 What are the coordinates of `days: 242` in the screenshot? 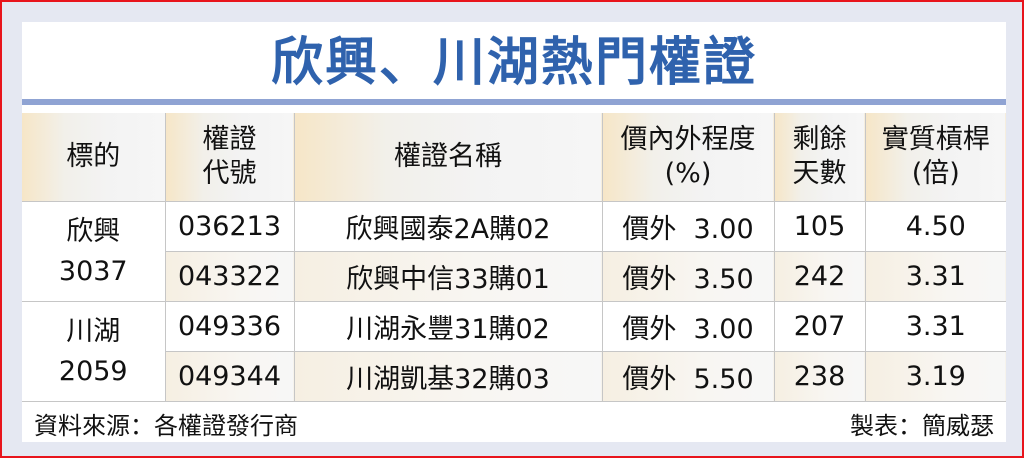 It's located at (819, 276).